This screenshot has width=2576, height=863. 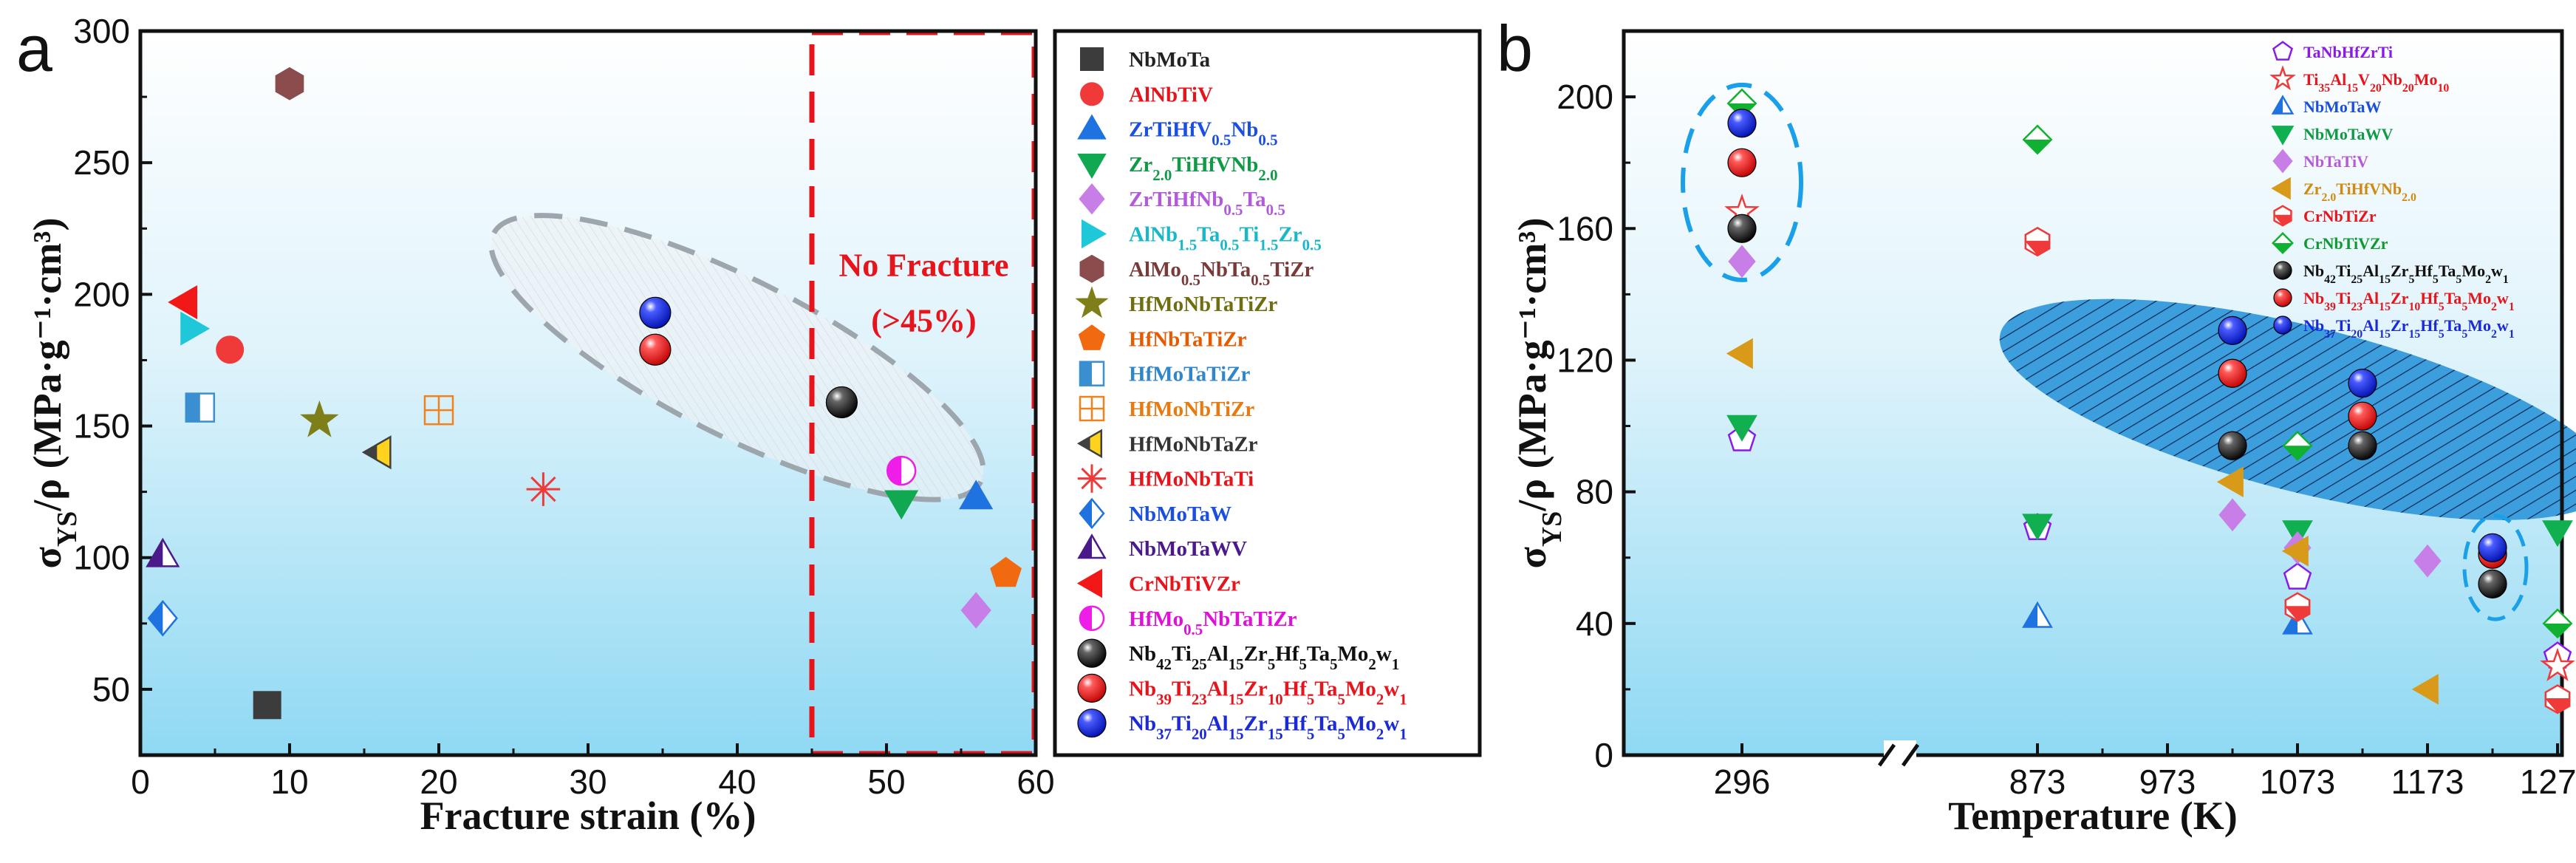 I want to click on point-b-nbtativ, so click(x=2427, y=561).